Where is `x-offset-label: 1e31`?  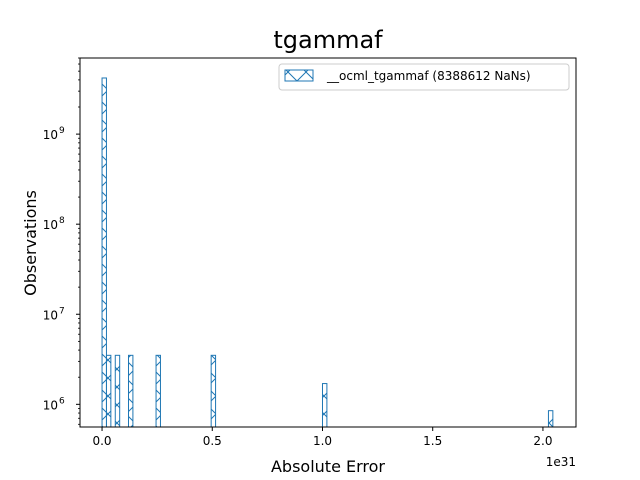 x-offset-label: 1e31 is located at coordinates (561, 462).